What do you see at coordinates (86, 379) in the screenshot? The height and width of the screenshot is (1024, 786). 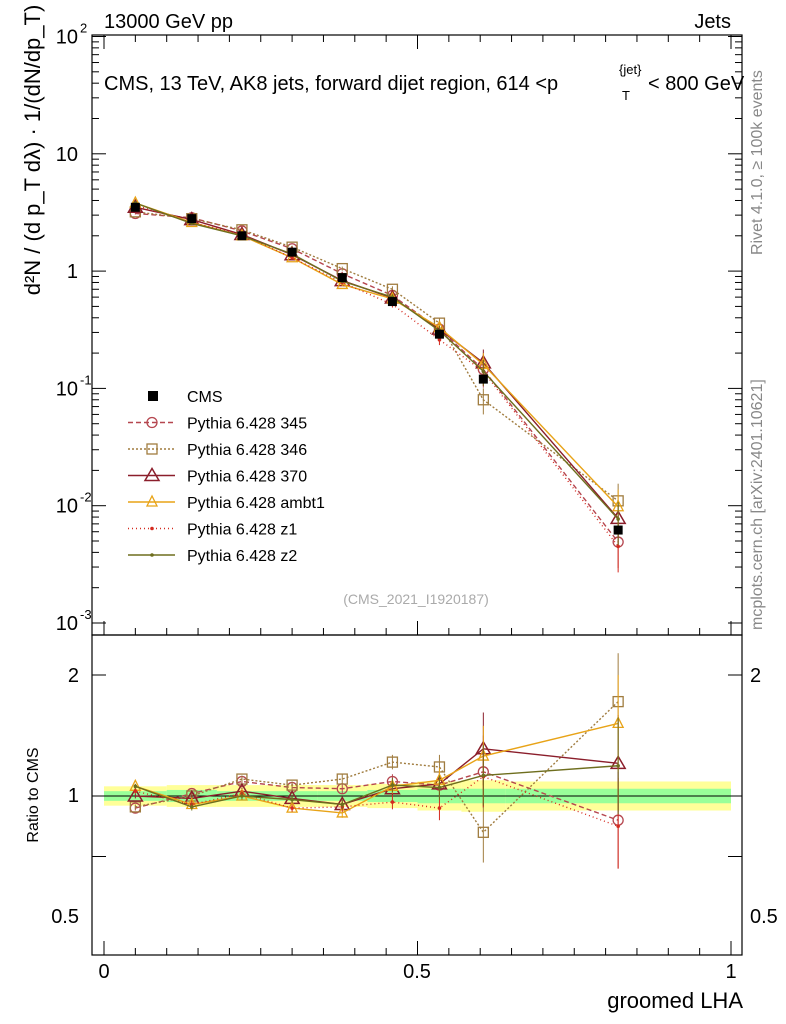 I see `main-tick-exponent: -1` at bounding box center [86, 379].